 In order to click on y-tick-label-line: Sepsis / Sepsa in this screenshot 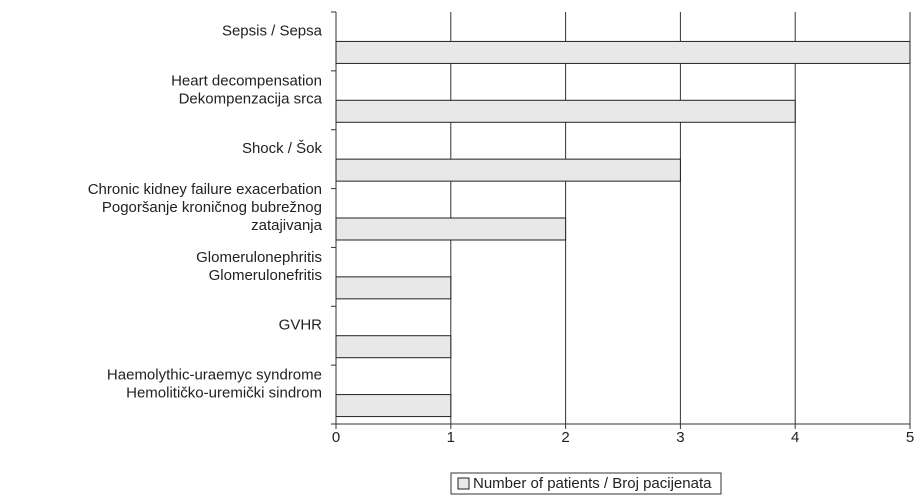, I will do `click(272, 30)`.